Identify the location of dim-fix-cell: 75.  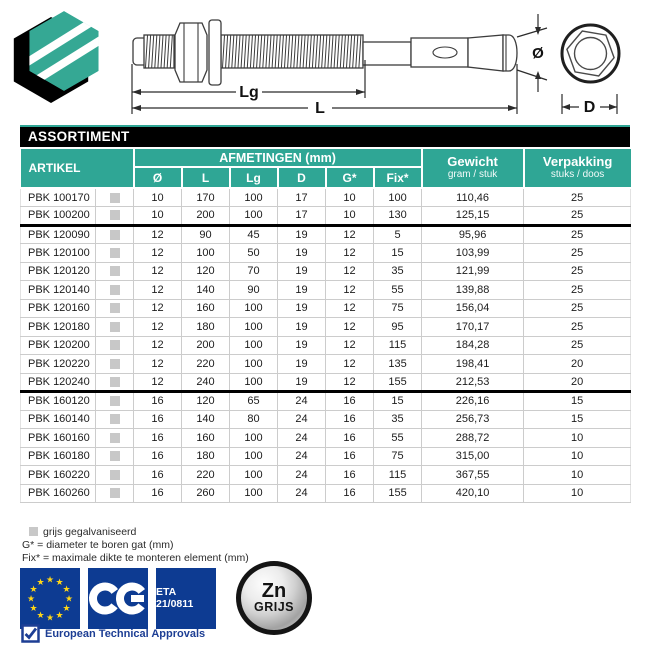
(397, 308).